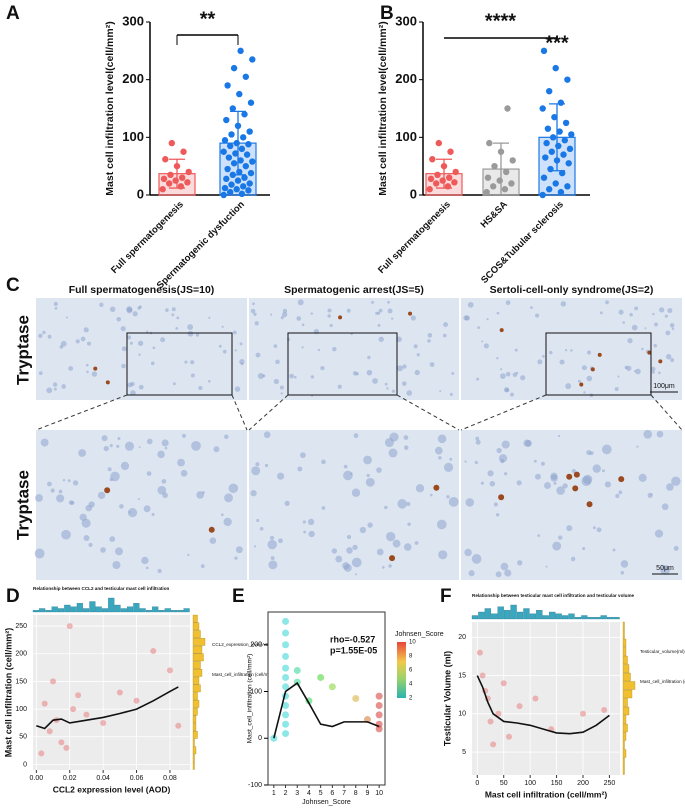  I want to click on row-label: Tryptase, so click(22, 350).